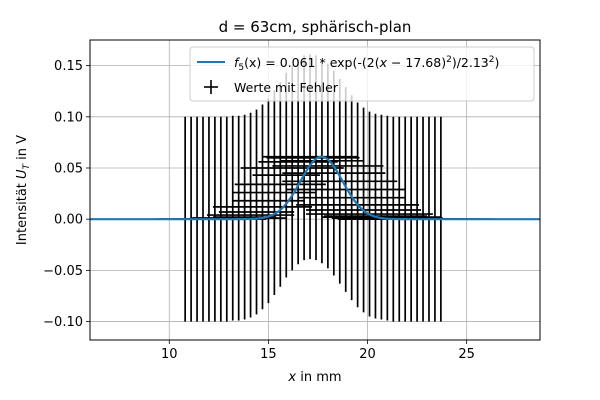 Image resolution: width=600 pixels, height=400 pixels. Describe the element at coordinates (68, 117) in the screenshot. I see `y-tick-label: 0.10` at that location.